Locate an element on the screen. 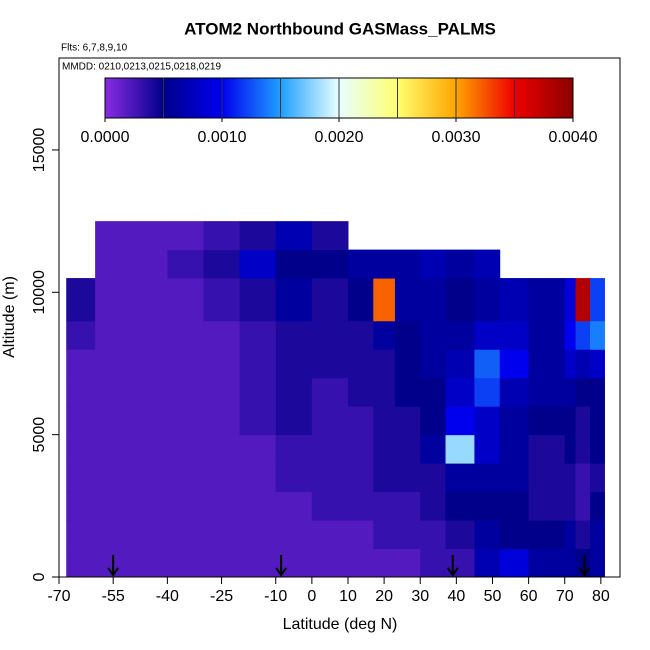 Image resolution: width=650 pixels, height=650 pixels. annotation: MMDD: 0210,0213,0215,0218,0219 is located at coordinates (141, 67).